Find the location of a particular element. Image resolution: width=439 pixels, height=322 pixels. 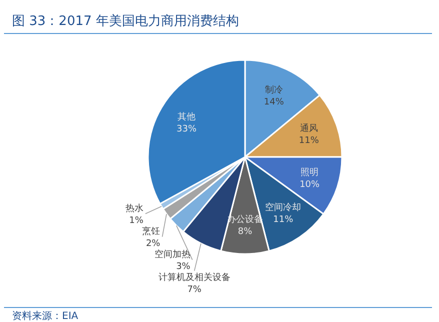

slice-label: 照明 is located at coordinates (309, 172).